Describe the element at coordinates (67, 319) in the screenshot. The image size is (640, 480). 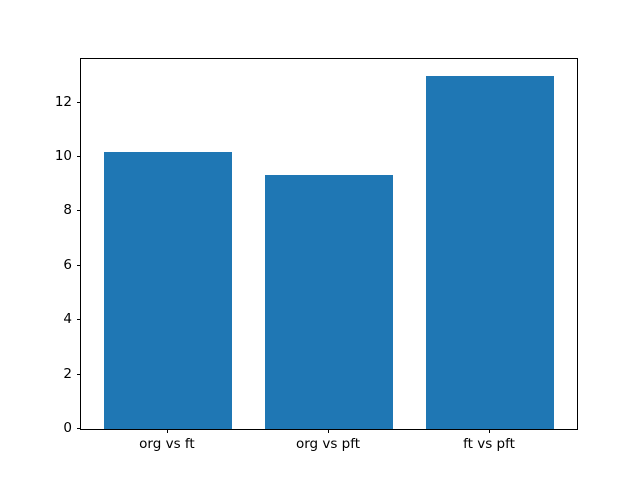
I see `y-tick-label: 4` at that location.